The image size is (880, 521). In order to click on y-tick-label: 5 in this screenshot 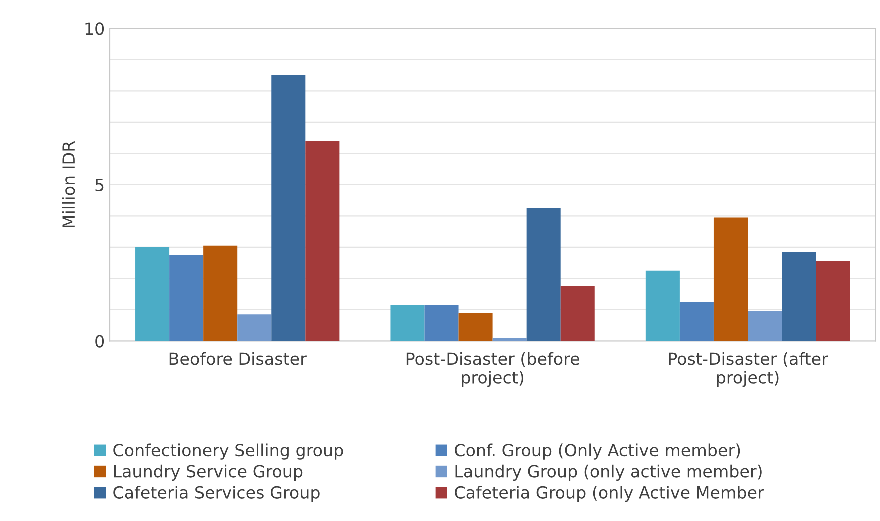, I will do `click(100, 185)`.